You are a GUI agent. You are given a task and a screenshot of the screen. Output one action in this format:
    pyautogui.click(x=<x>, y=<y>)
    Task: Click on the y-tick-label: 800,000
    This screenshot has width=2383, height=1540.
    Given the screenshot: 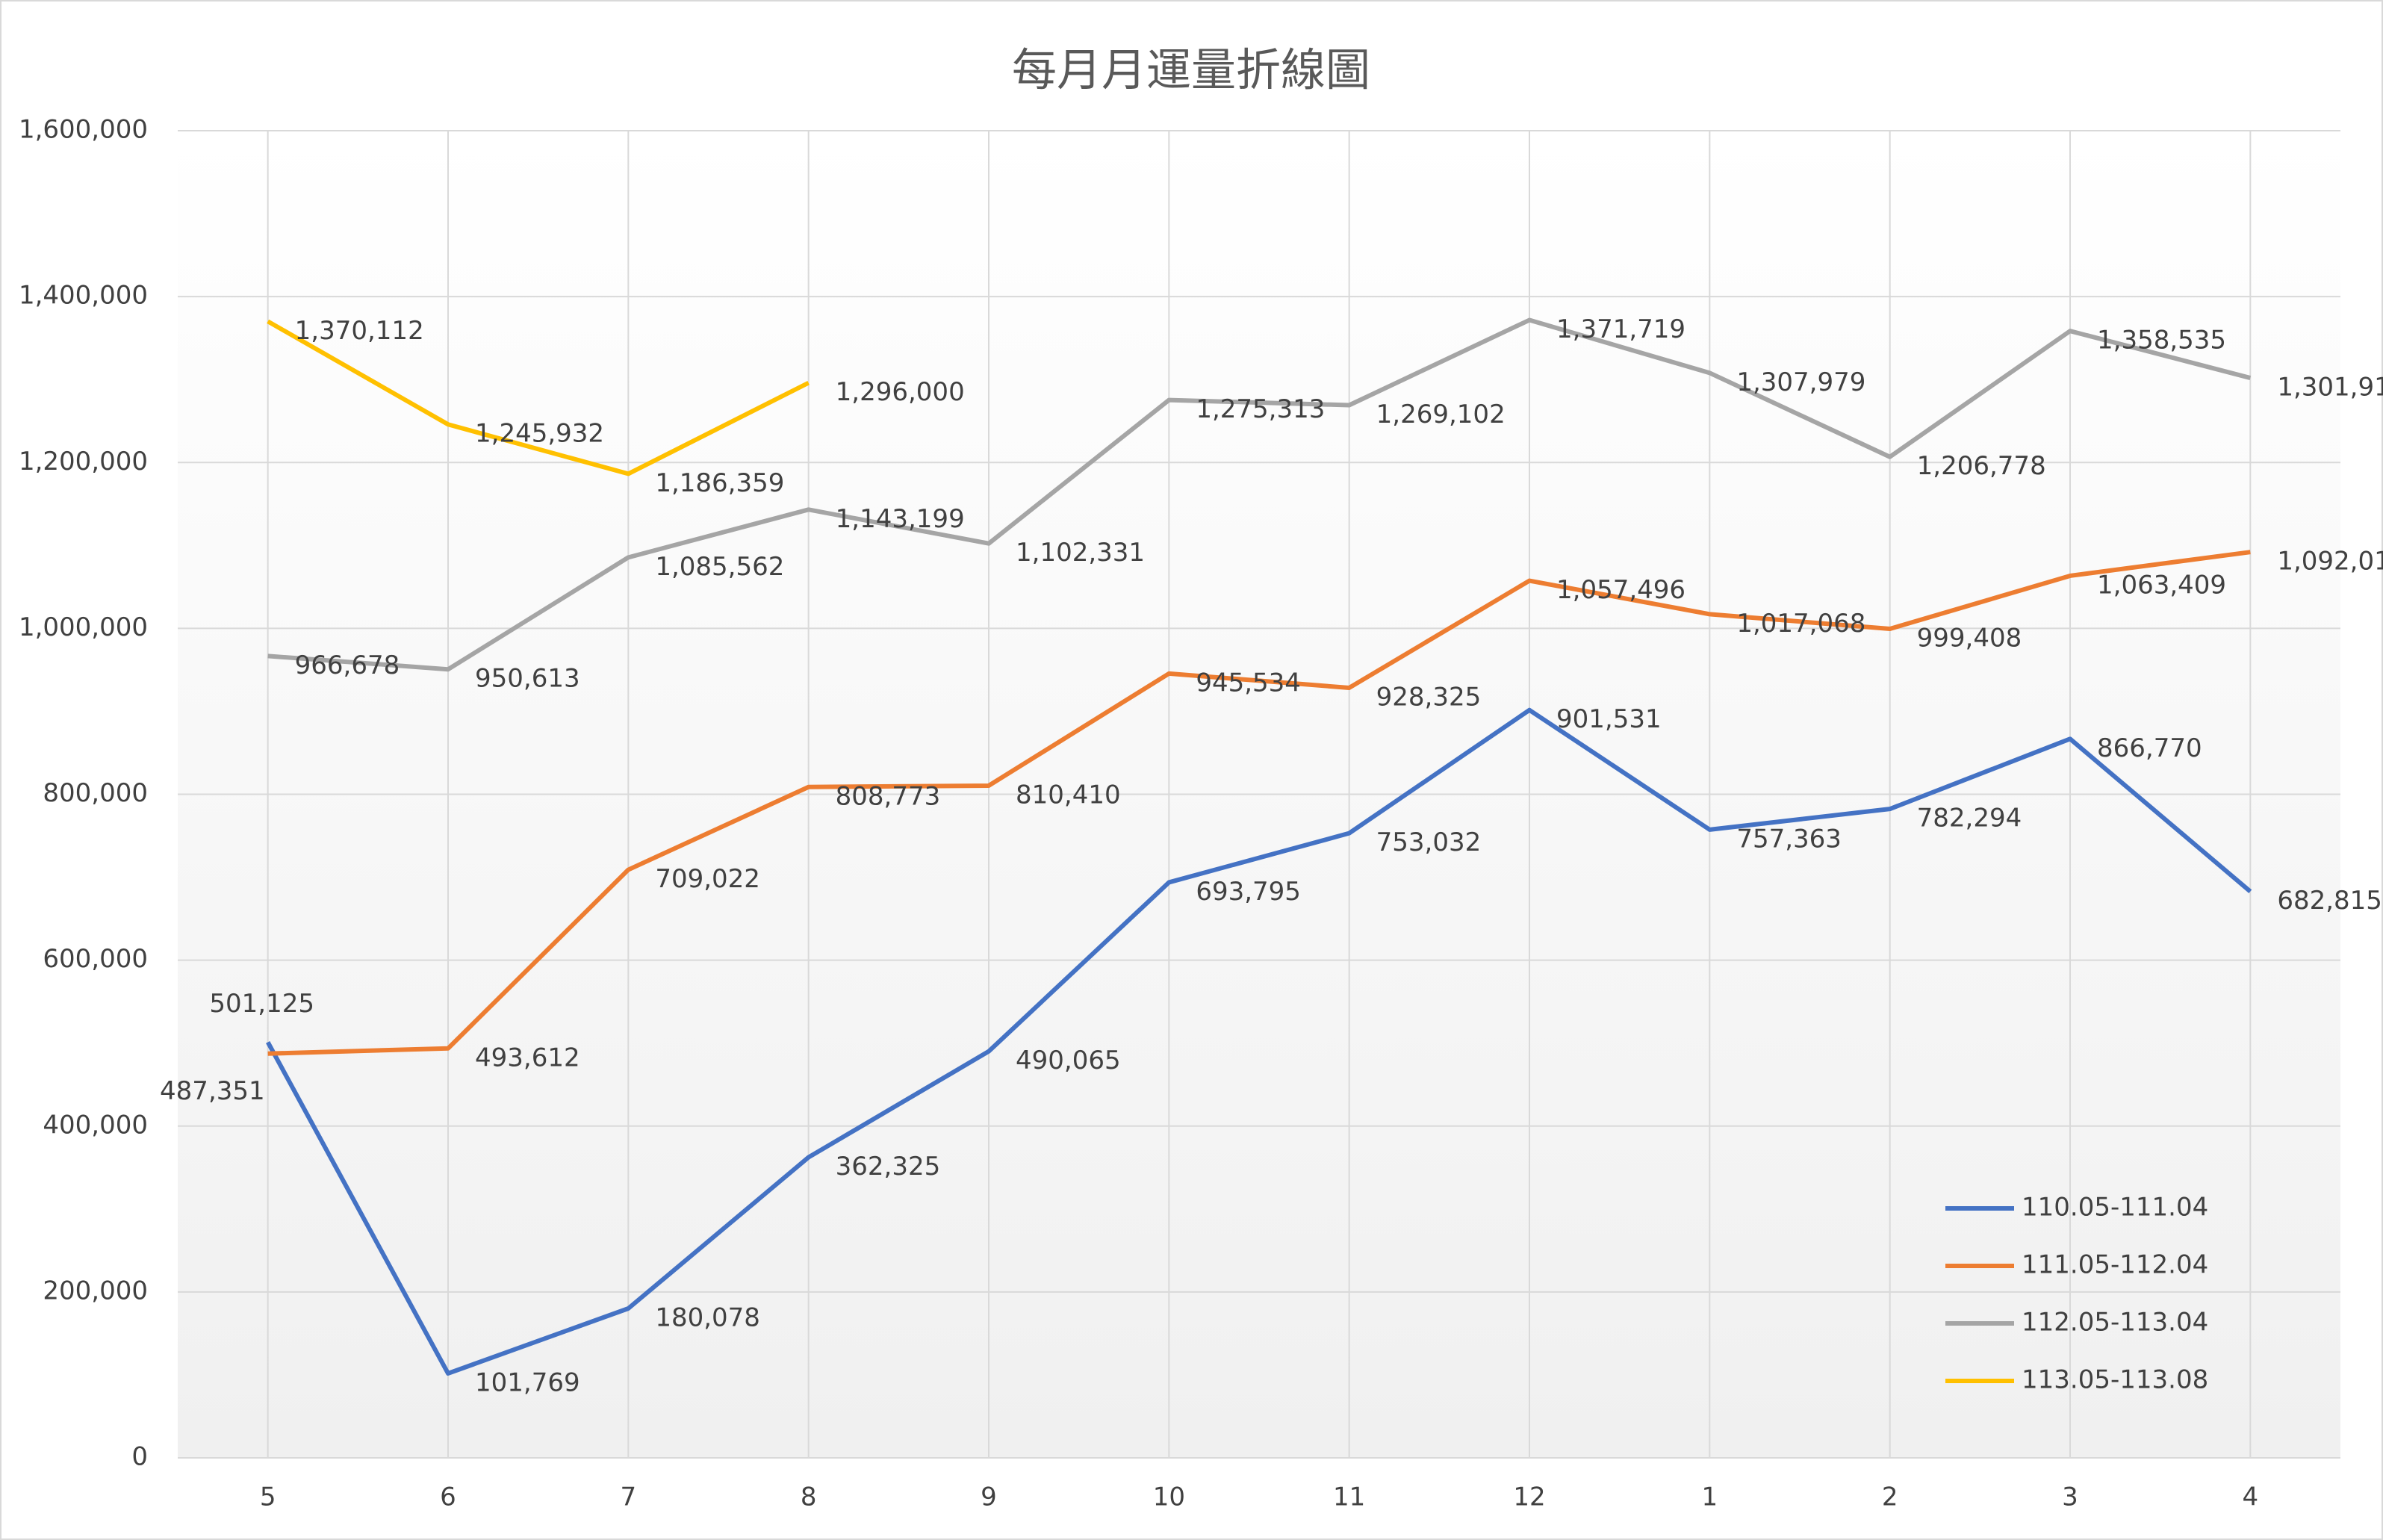 What is the action you would take?
    pyautogui.click(x=95, y=793)
    